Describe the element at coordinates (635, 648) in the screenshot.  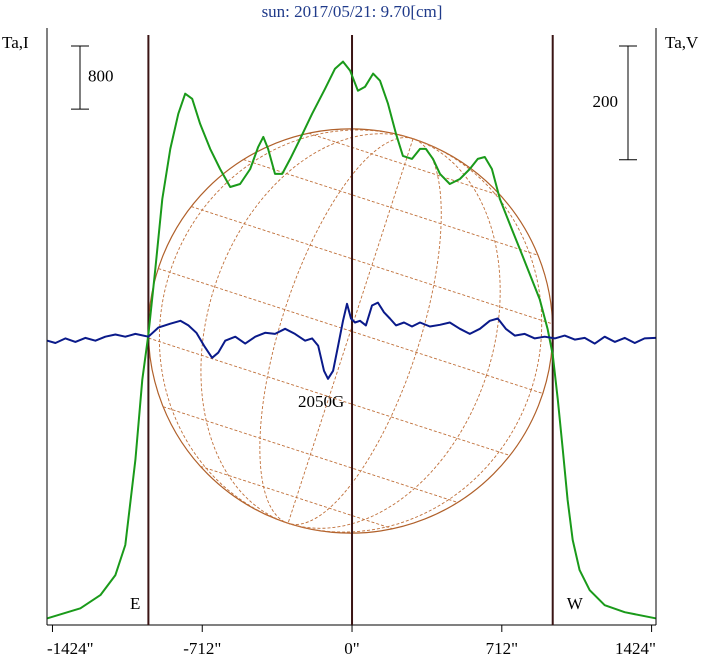
I see `x-tick-label: 1424"` at that location.